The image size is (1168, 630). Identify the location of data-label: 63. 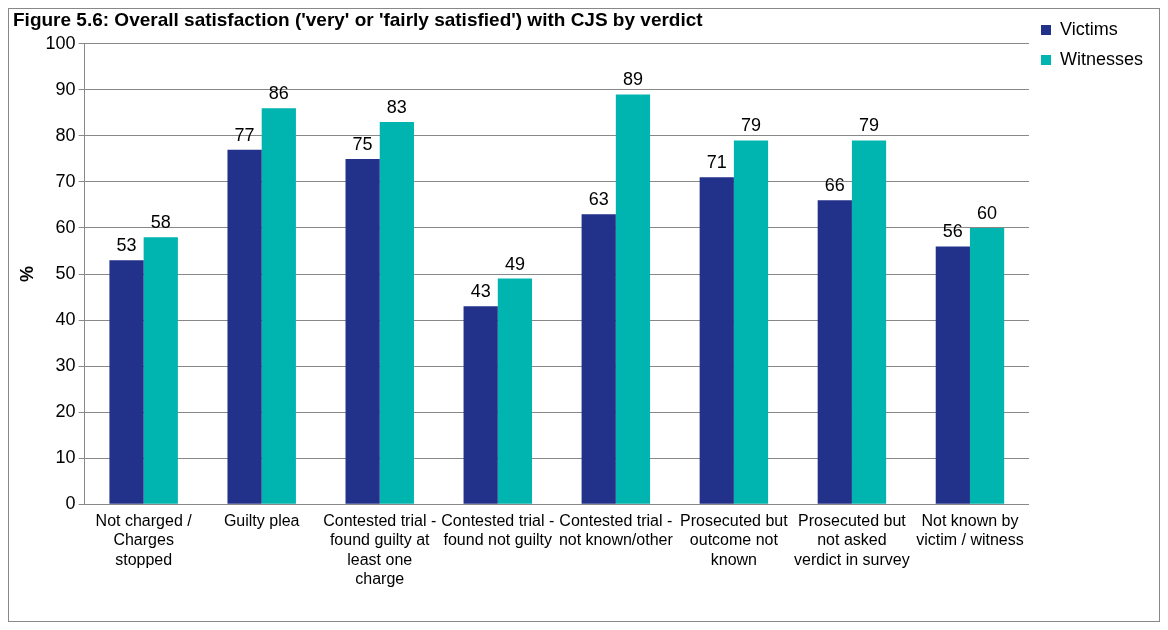
(598, 199).